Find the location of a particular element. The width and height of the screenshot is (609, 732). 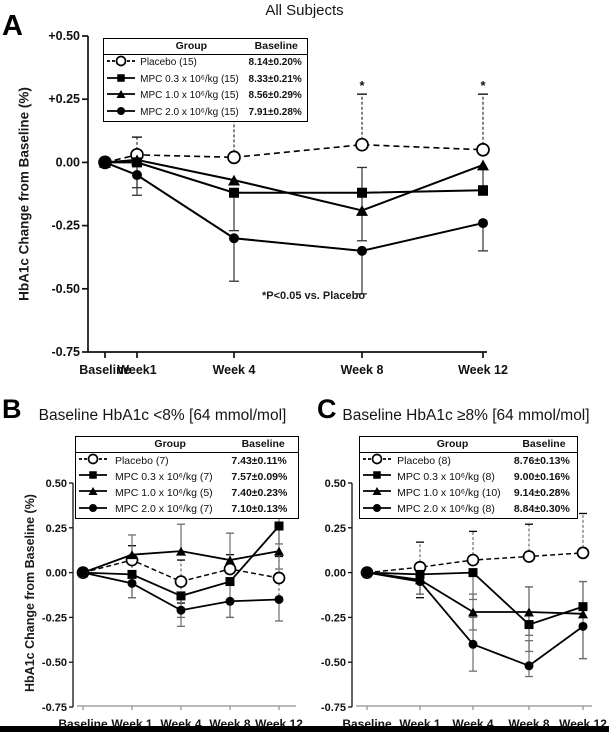

panel-b-letter: B is located at coordinates (12, 409).